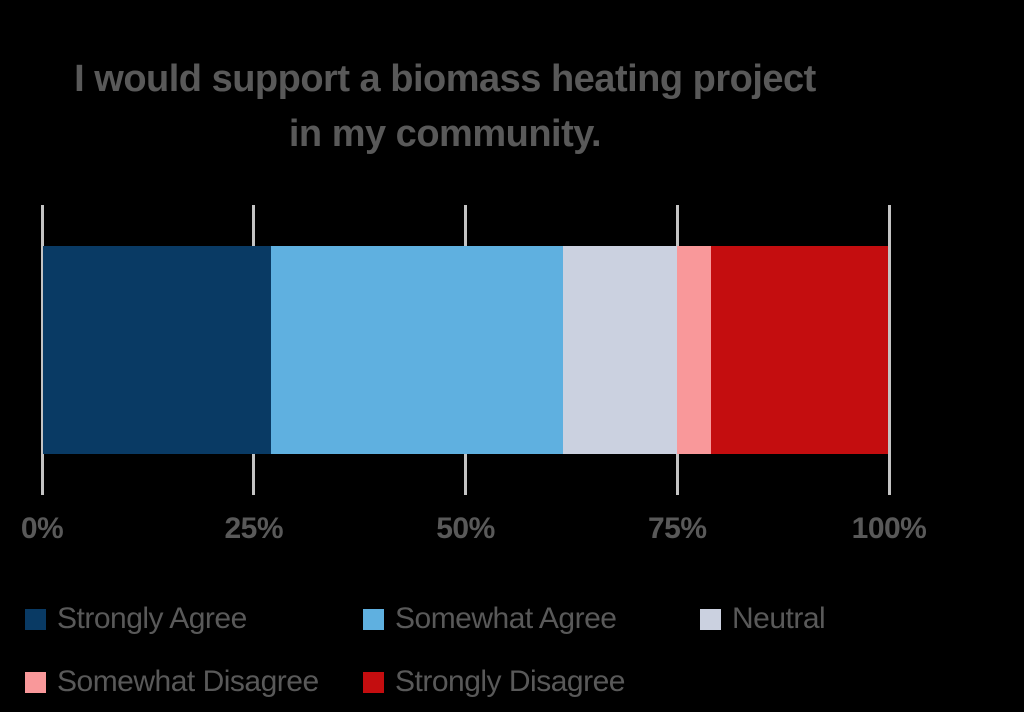 The image size is (1024, 712). What do you see at coordinates (417, 350) in the screenshot?
I see `bar-segment-somewhat-agree` at bounding box center [417, 350].